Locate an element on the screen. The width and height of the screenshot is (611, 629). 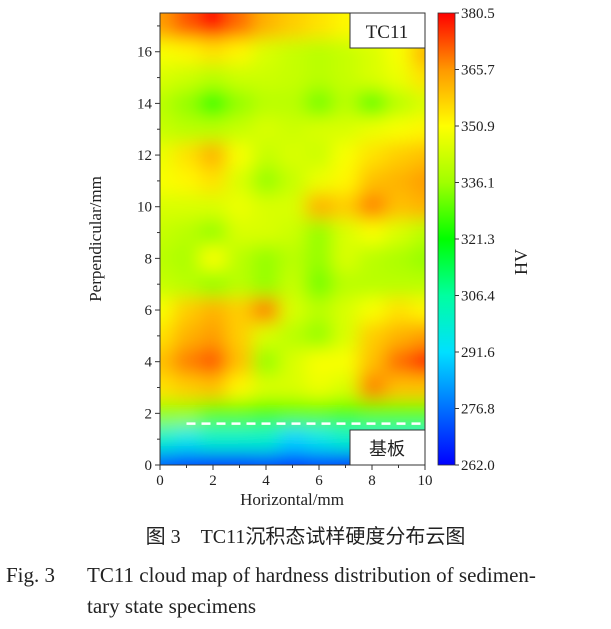
colorbar-tick-label: 380.5 is located at coordinates (478, 14).